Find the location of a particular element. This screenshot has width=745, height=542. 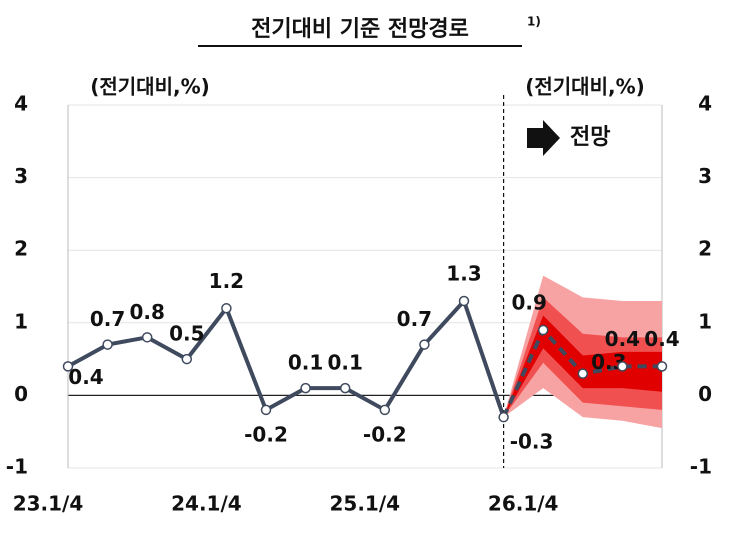

y-tick-label: 3 is located at coordinates (21, 176).